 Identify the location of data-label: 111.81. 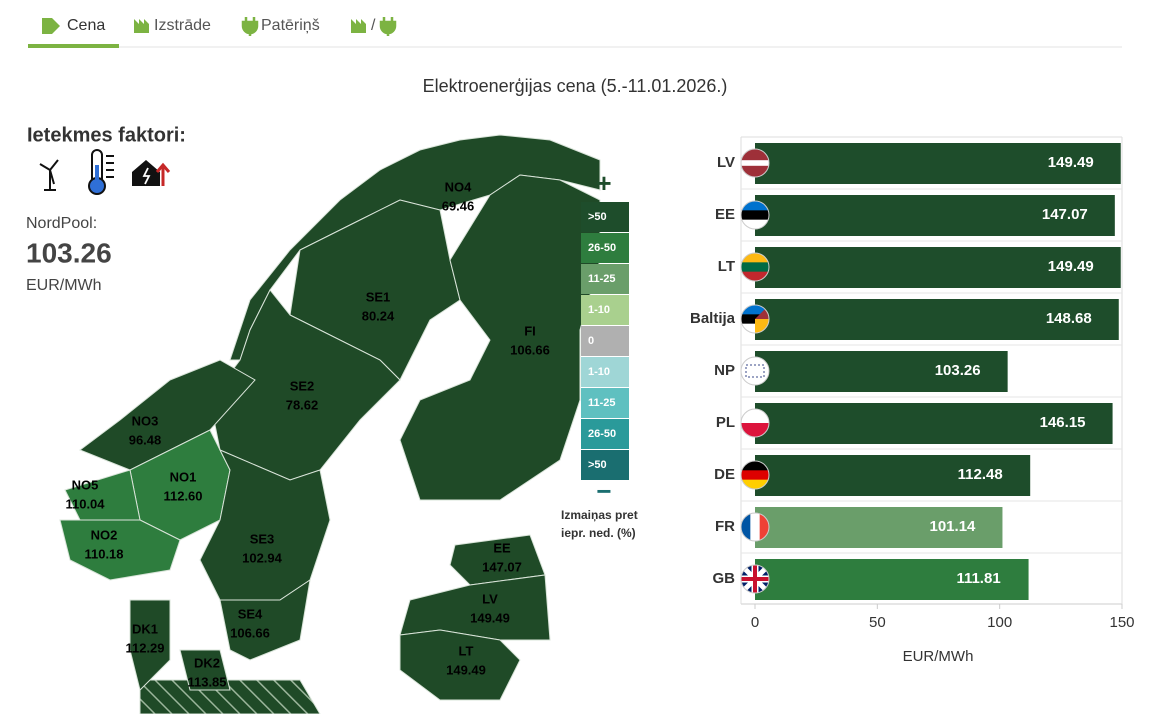
(978, 578).